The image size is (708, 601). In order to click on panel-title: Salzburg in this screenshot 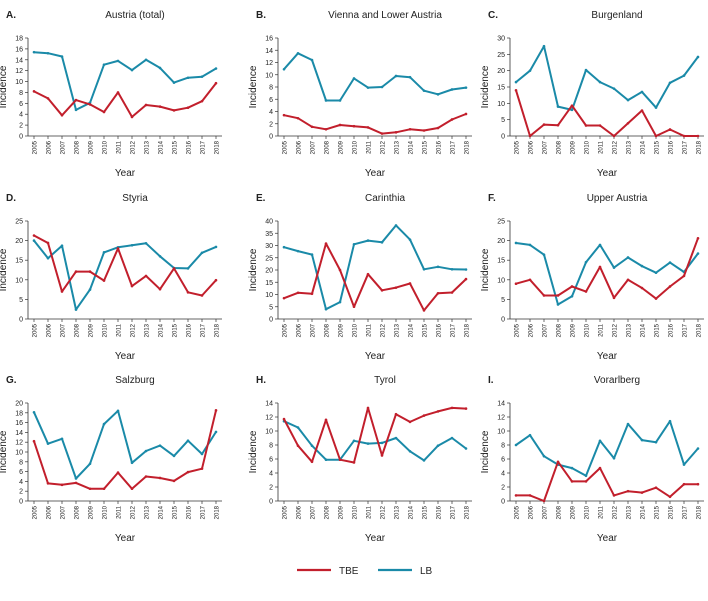, I will do `click(134, 380)`.